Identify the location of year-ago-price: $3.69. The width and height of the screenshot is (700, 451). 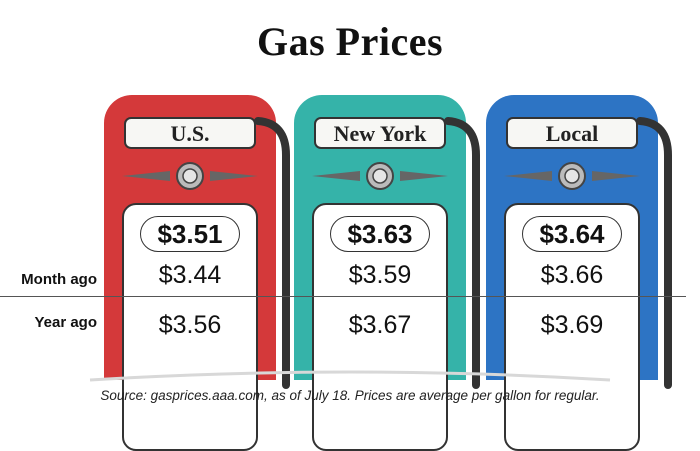
(572, 325).